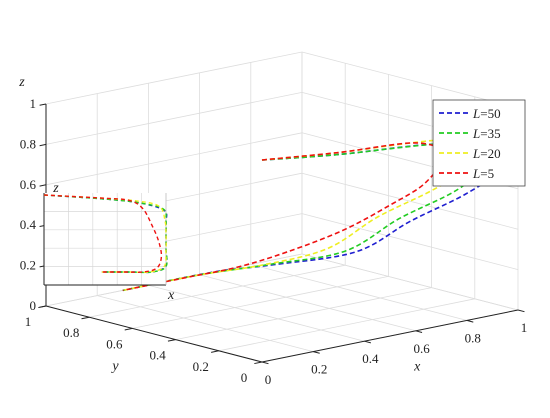 The width and height of the screenshot is (550, 418). I want to click on x-axis-line, so click(390, 336).